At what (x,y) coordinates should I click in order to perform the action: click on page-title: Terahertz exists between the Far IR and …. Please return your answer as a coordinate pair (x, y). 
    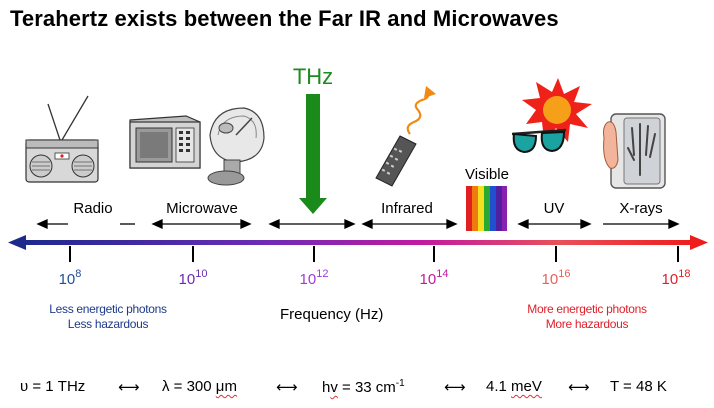
    Looking at the image, I should click on (284, 18).